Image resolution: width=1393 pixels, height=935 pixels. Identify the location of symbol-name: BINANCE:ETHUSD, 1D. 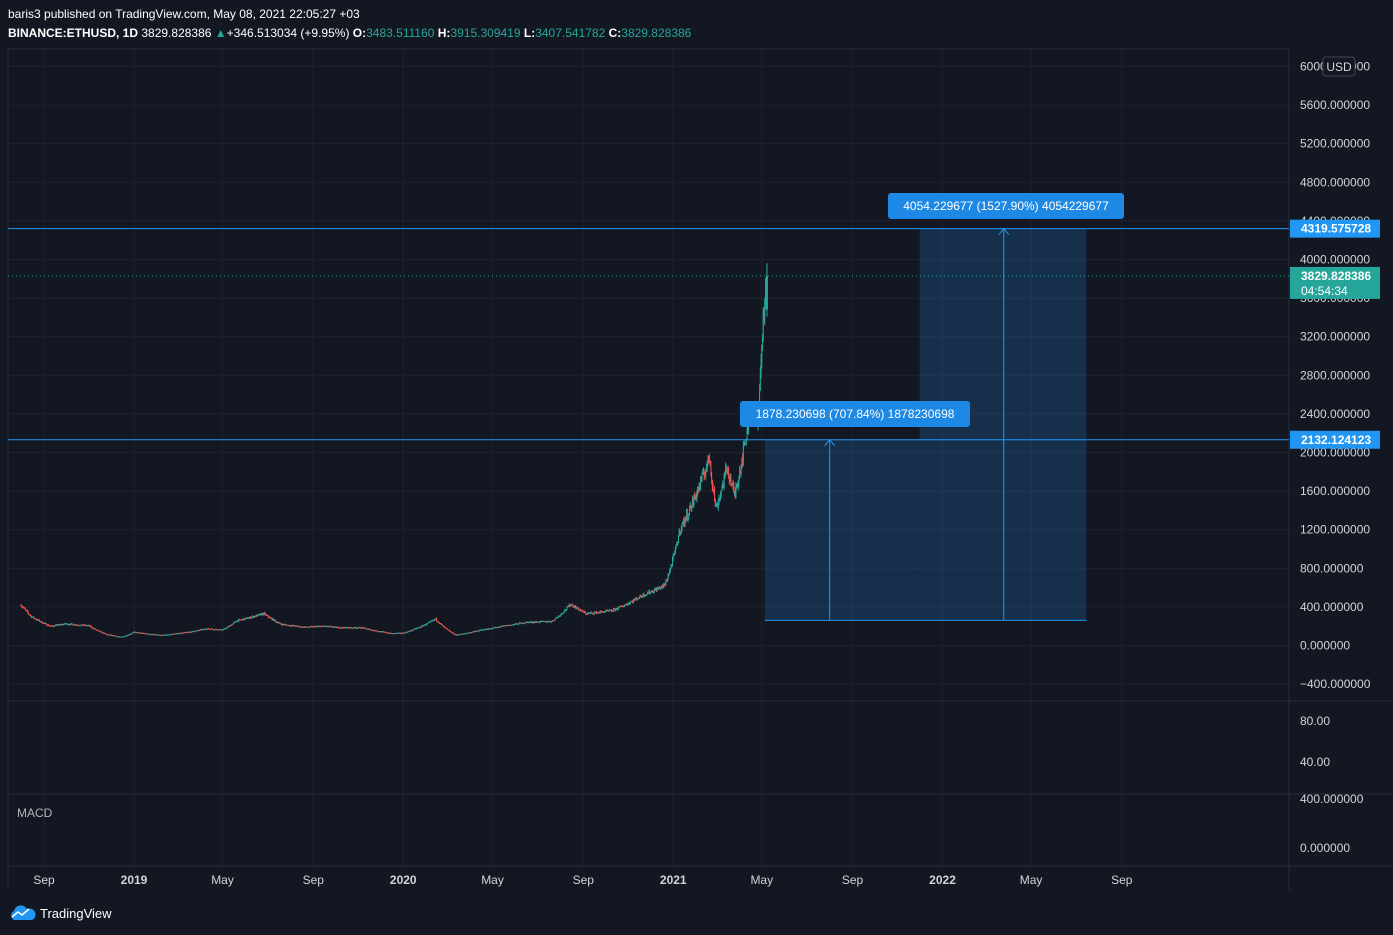
(73, 33).